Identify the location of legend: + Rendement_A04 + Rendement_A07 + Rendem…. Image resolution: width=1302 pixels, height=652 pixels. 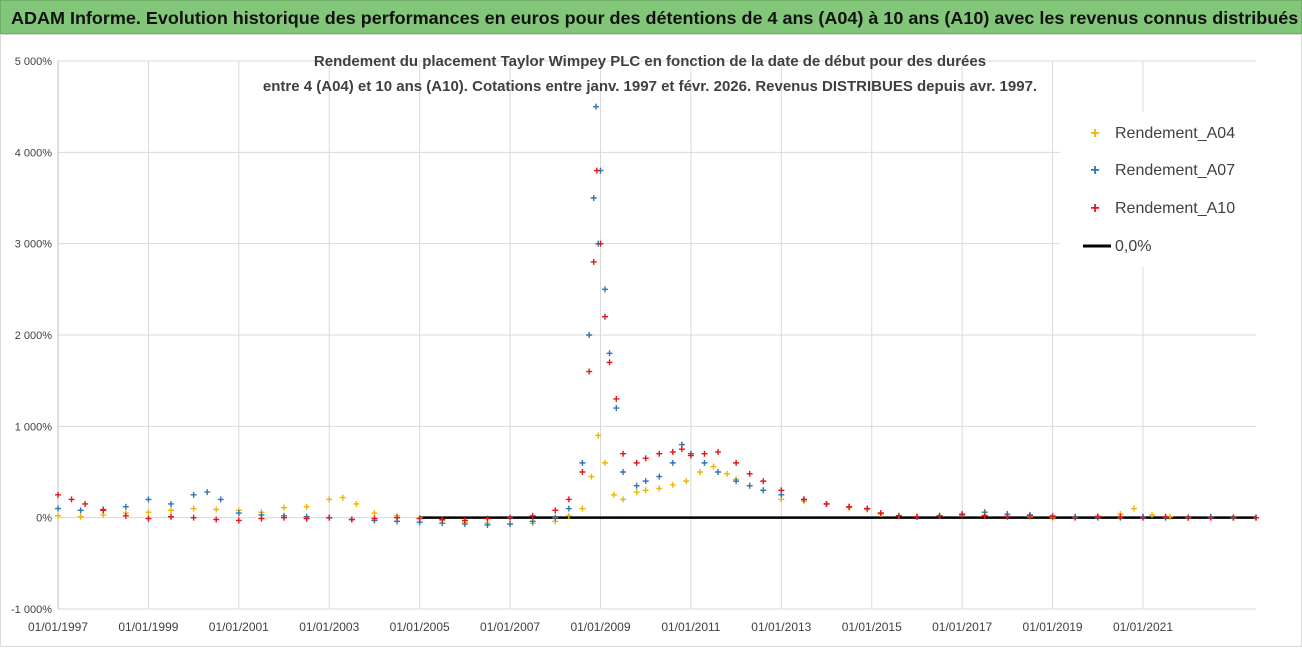
(1160, 189).